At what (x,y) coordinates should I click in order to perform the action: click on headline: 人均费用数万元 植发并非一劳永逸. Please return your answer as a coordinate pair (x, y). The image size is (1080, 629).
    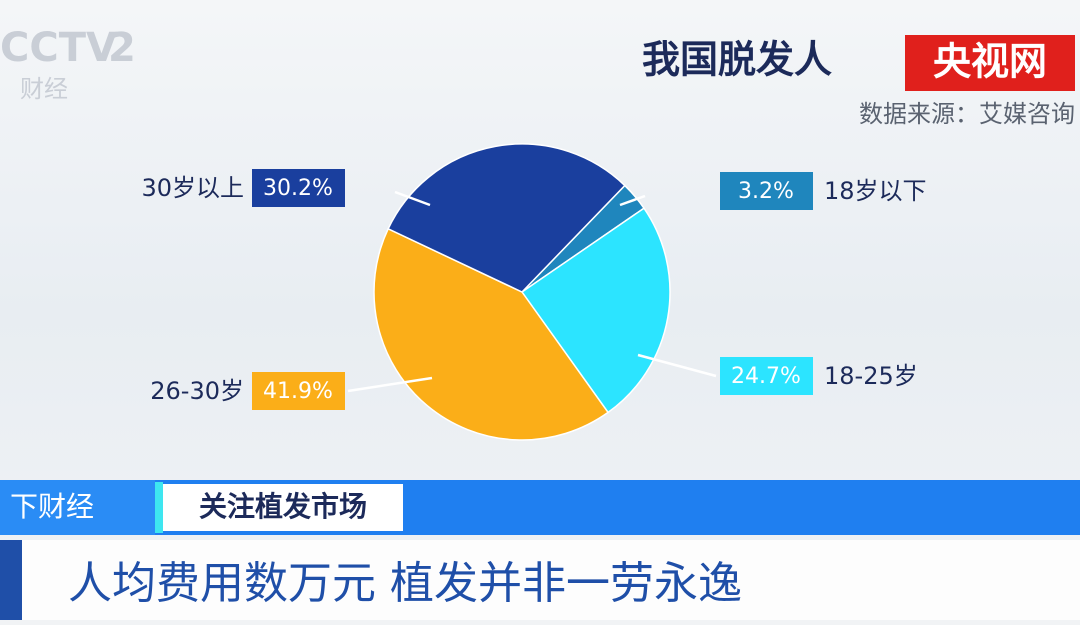
    Looking at the image, I should click on (405, 583).